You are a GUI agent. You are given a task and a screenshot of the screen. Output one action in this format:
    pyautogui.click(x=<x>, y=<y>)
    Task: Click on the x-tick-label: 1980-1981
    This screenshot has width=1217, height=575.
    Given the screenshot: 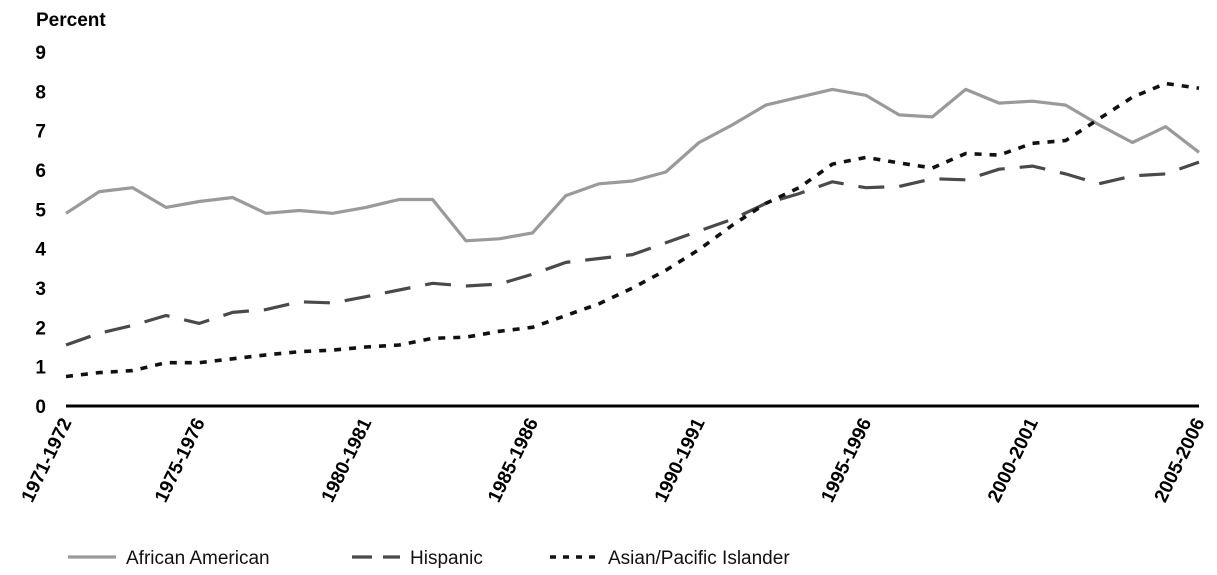 What is the action you would take?
    pyautogui.click(x=347, y=460)
    